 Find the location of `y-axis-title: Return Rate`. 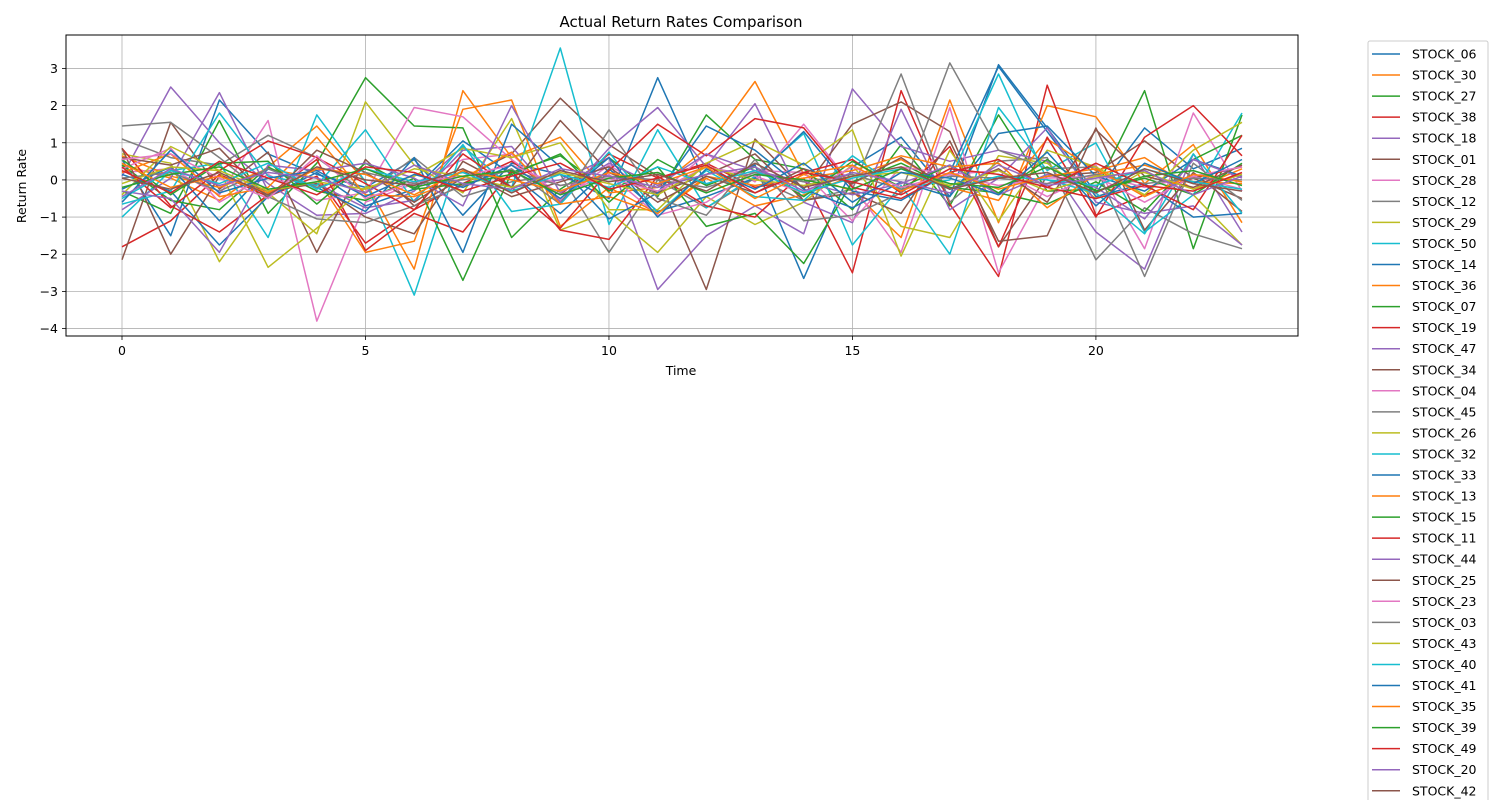

y-axis-title: Return Rate is located at coordinates (21, 186).